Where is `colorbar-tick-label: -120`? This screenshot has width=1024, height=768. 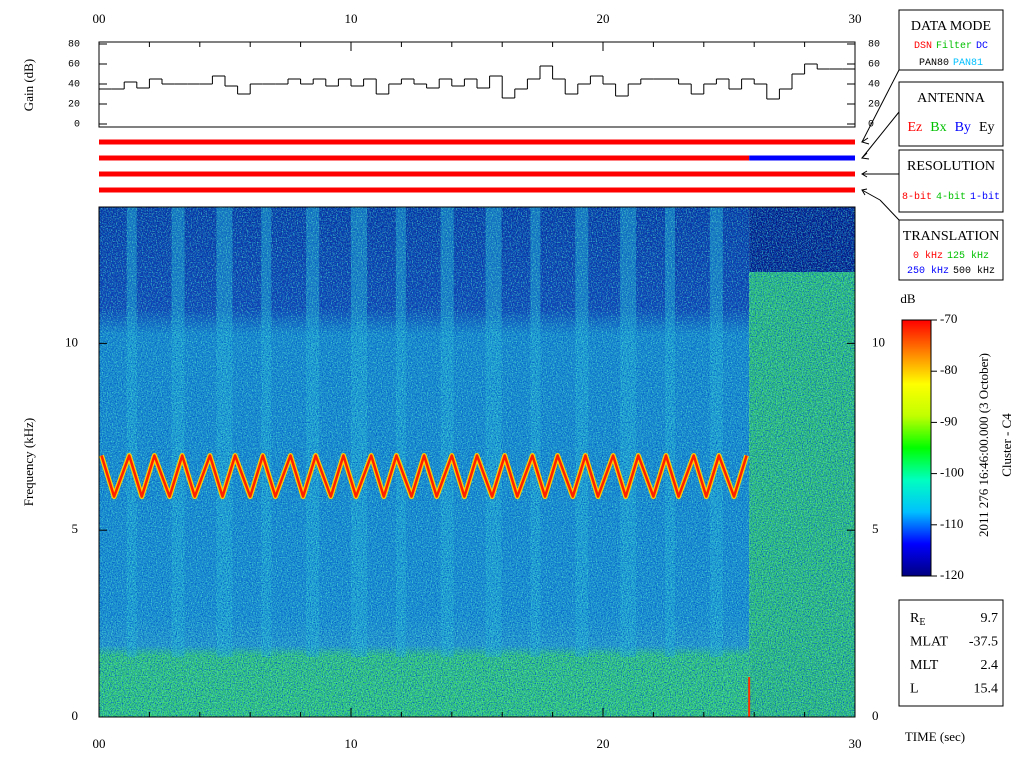 colorbar-tick-label: -120 is located at coordinates (952, 574).